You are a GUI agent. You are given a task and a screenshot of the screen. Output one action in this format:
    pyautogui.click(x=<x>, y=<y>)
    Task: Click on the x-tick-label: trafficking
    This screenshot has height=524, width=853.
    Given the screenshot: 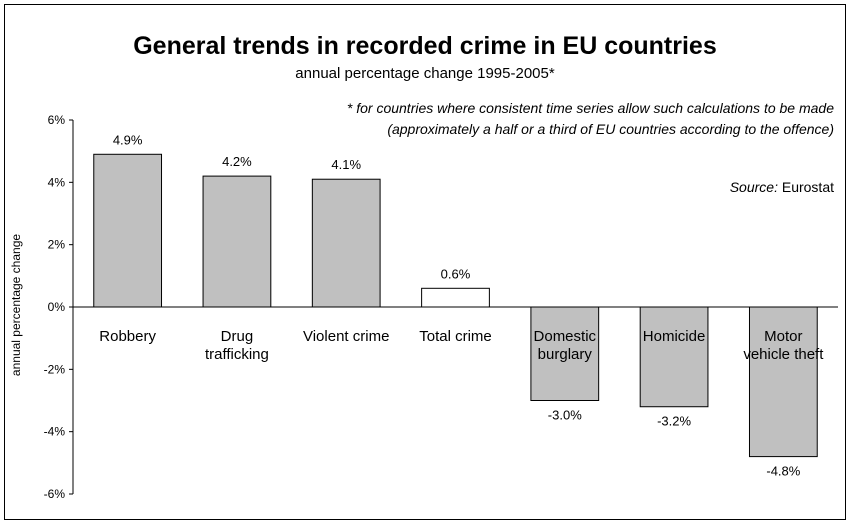 What is the action you would take?
    pyautogui.click(x=237, y=354)
    